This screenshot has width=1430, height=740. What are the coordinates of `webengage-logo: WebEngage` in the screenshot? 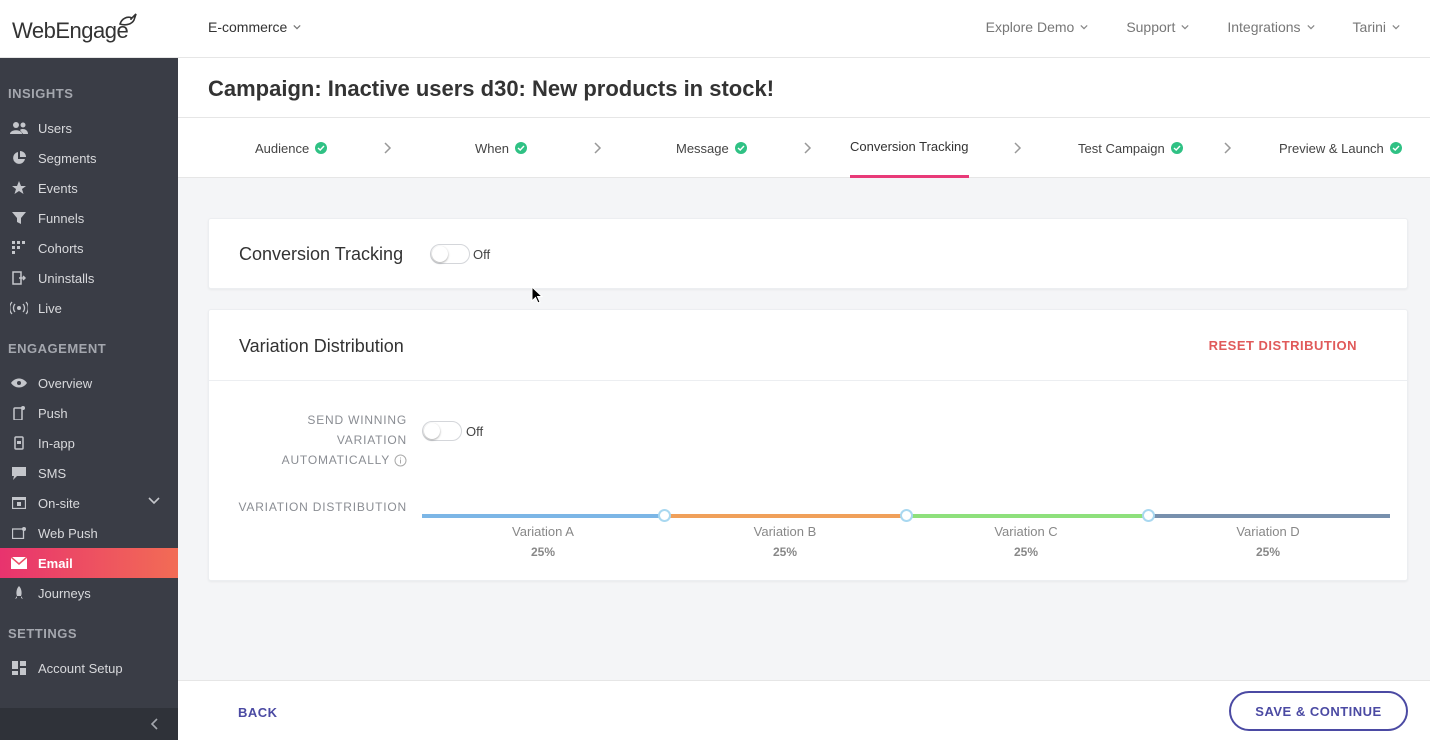 It's located at (74, 26).